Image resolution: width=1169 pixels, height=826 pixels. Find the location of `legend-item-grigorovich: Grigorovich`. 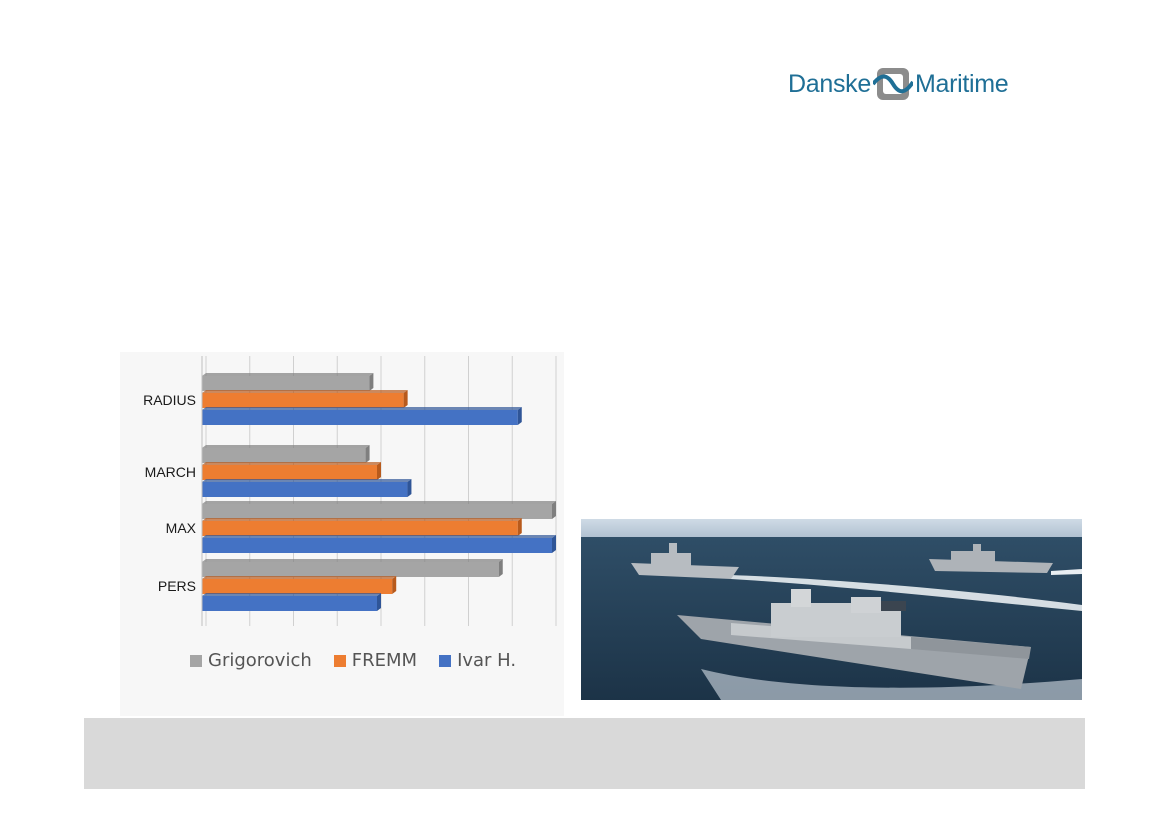

legend-item-grigorovich: Grigorovich is located at coordinates (251, 660).